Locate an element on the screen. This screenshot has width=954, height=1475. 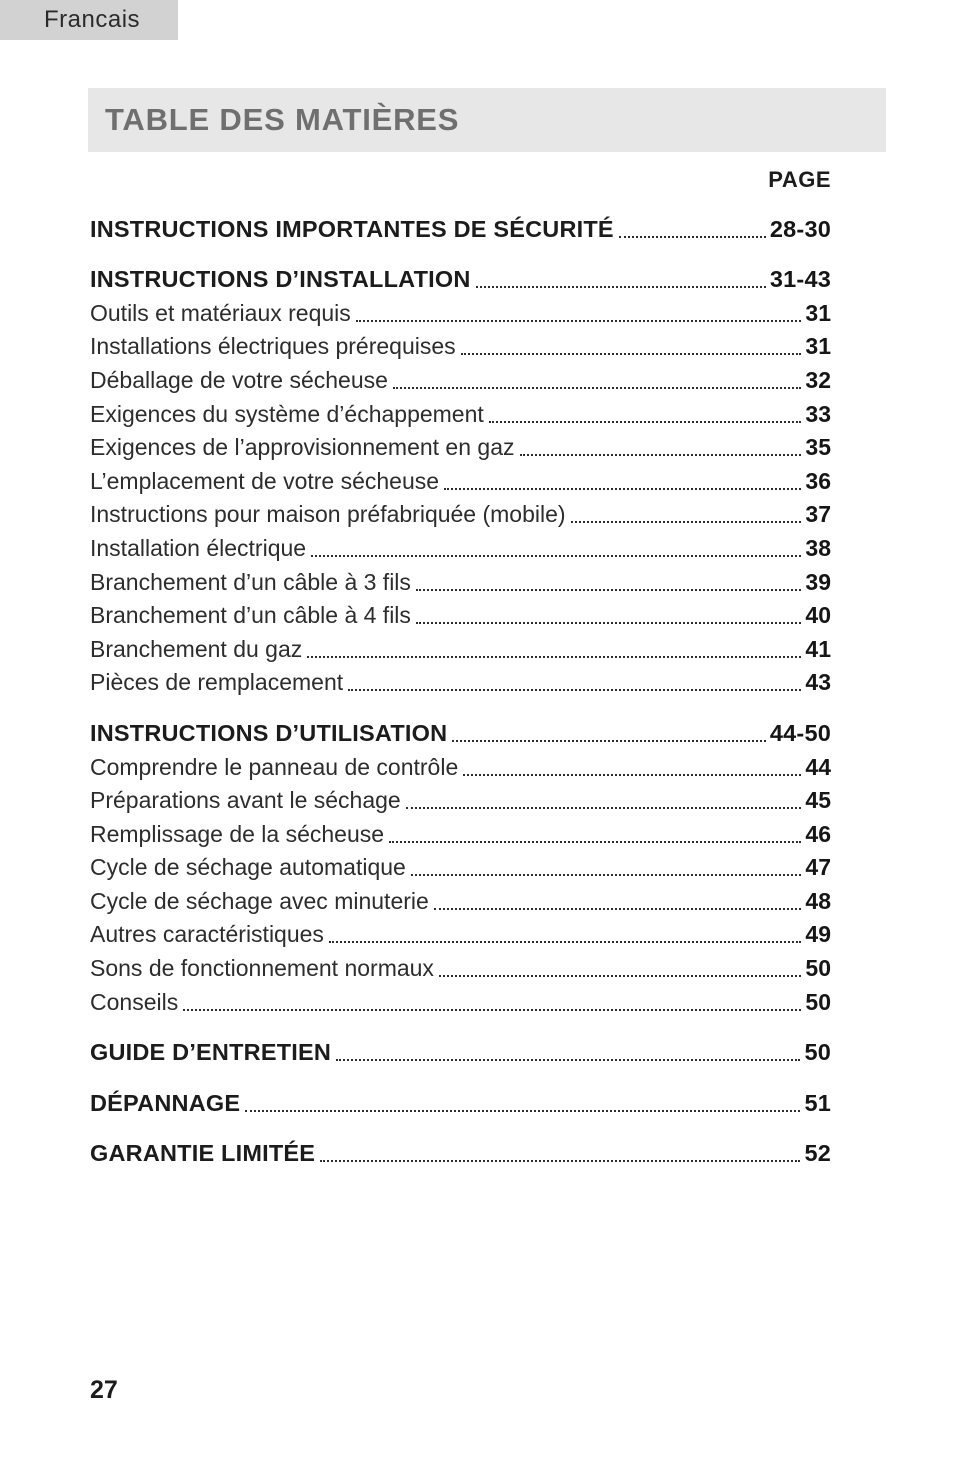
toc-entry-label: Déballage de votre sécheuse is located at coordinates (239, 379).